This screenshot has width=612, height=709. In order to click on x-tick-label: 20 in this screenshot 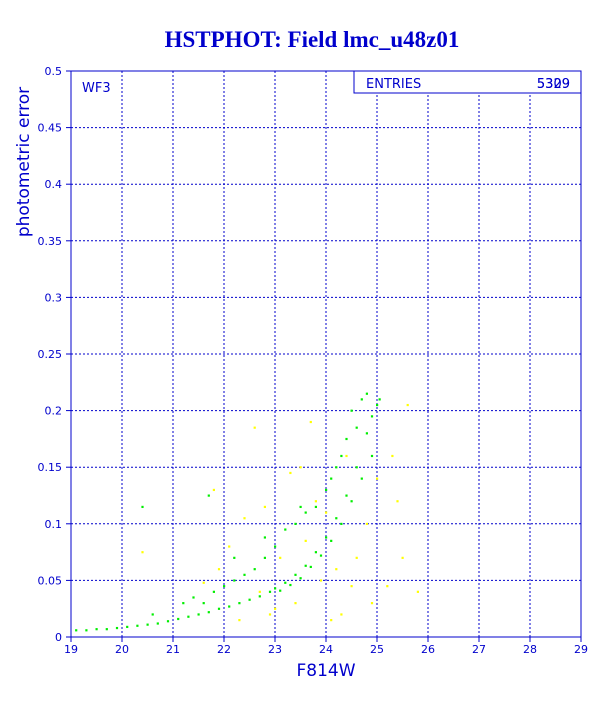, I will do `click(122, 649)`.